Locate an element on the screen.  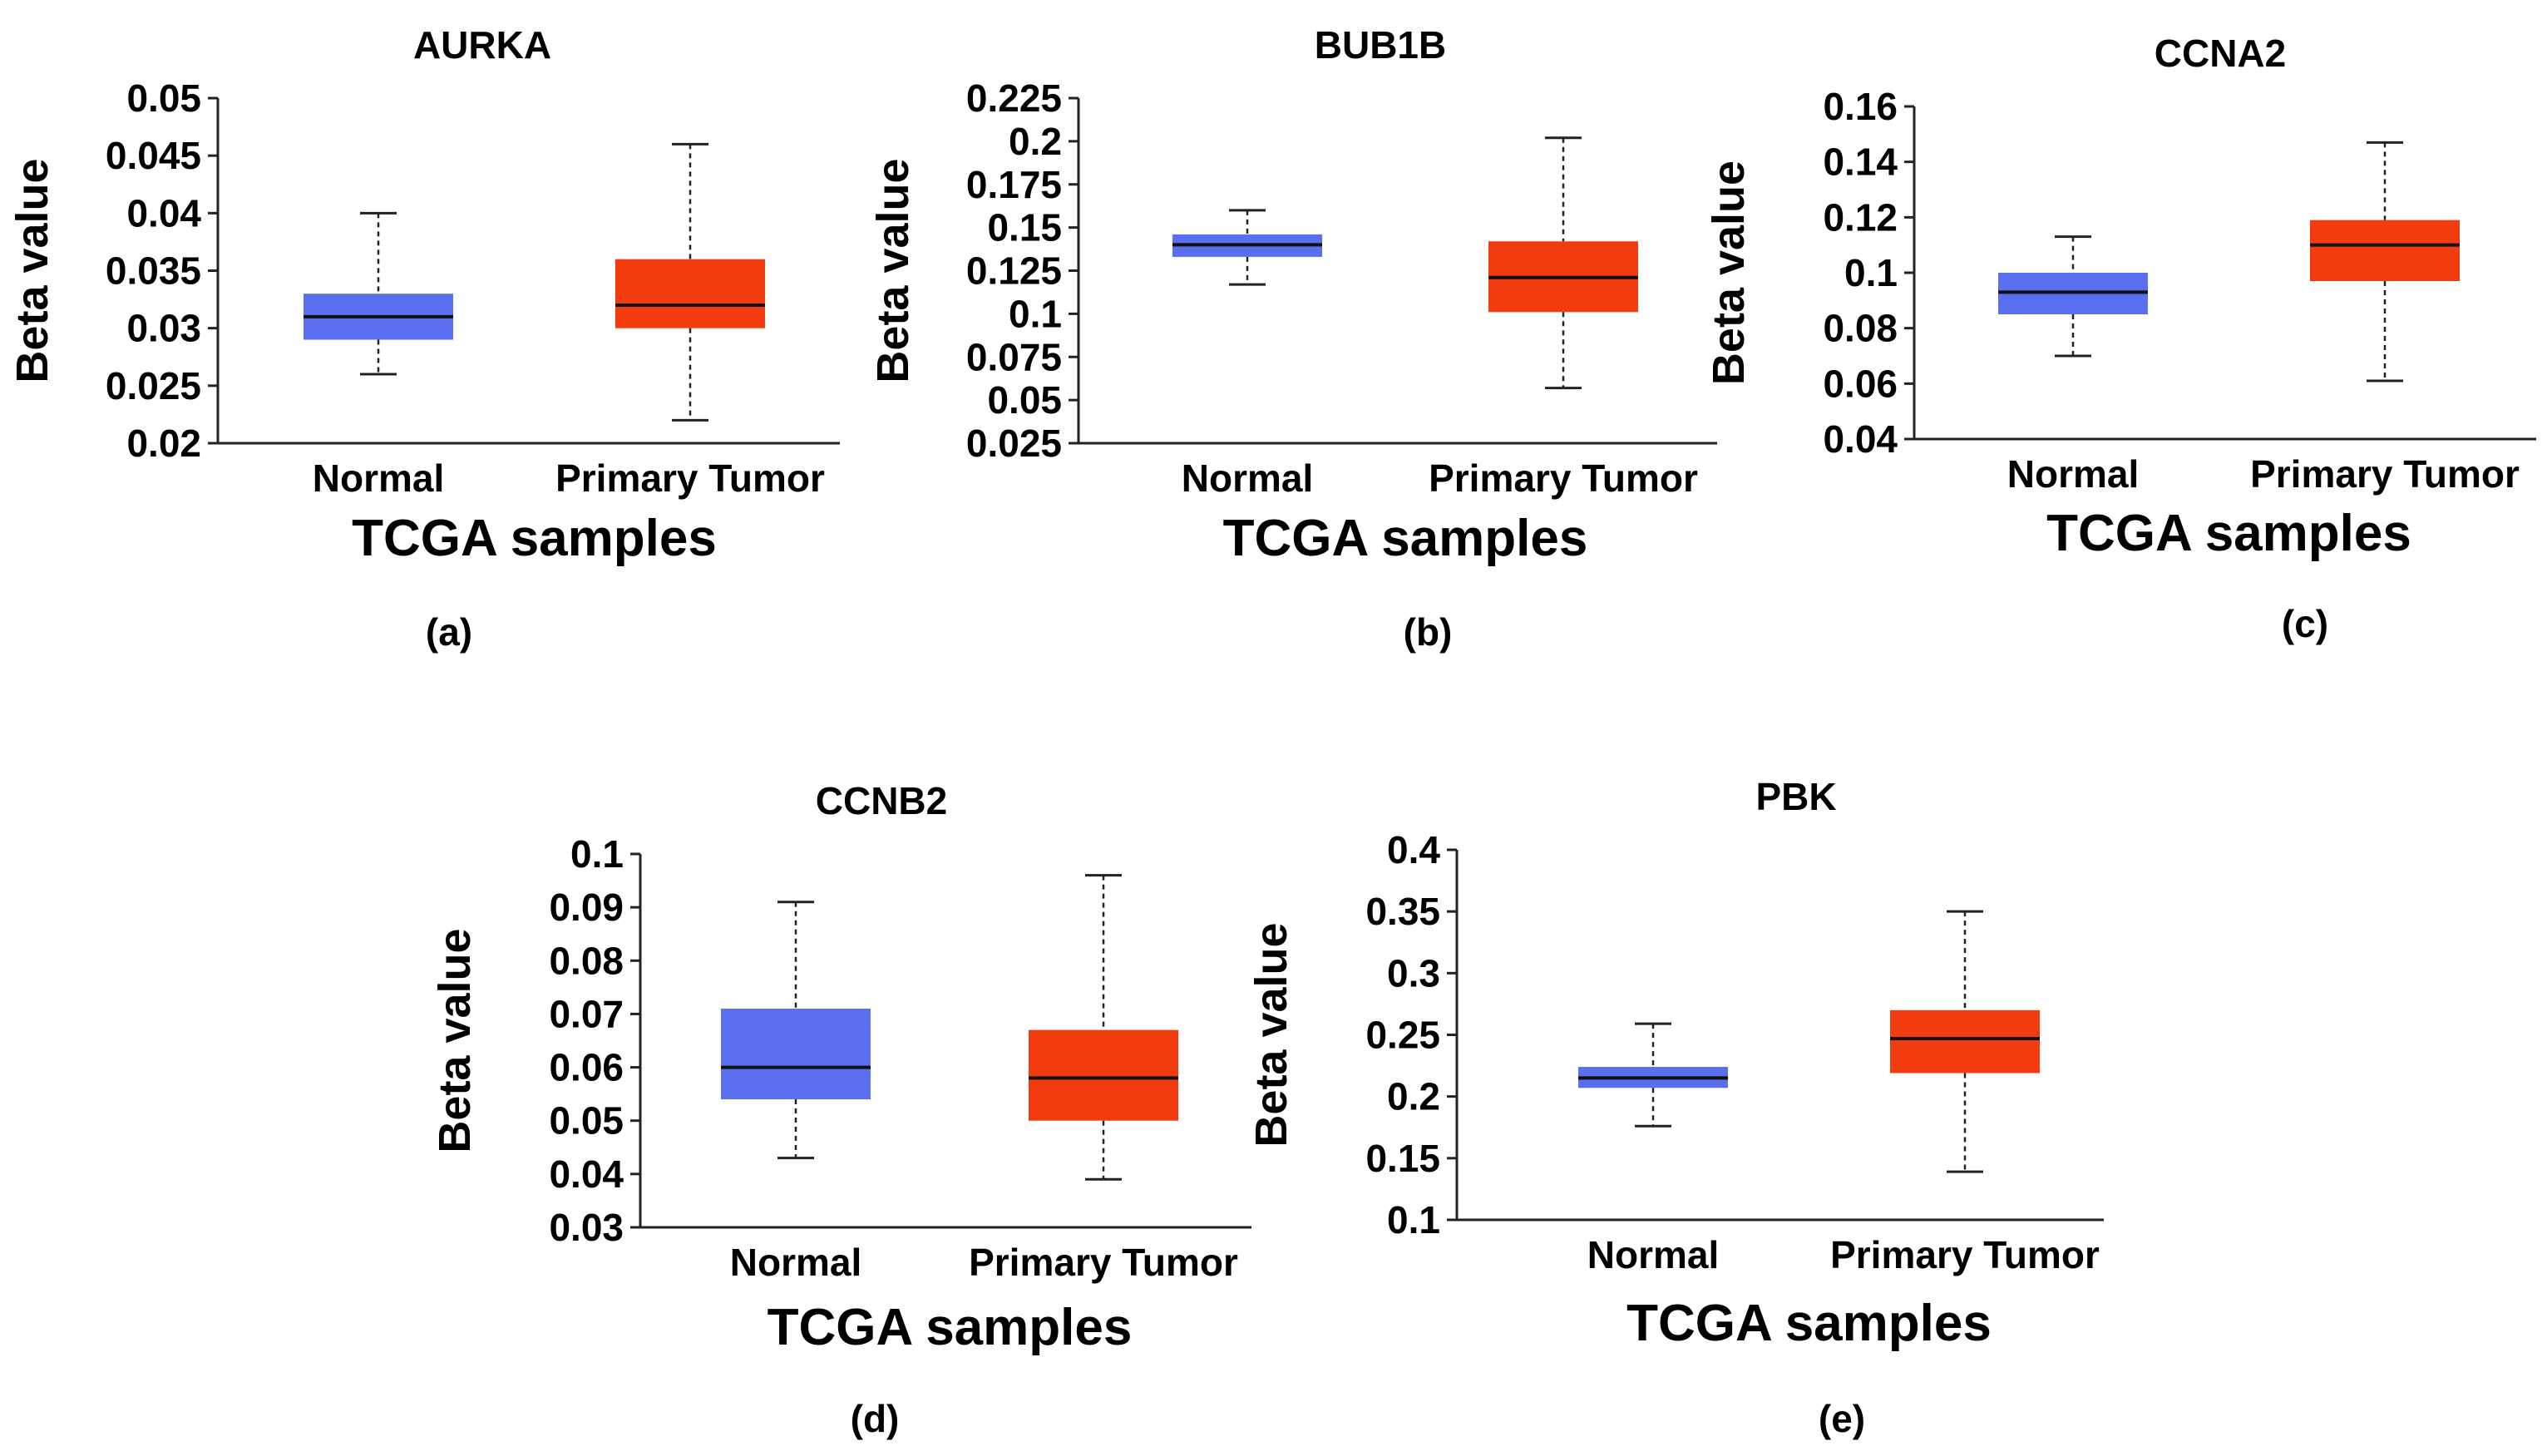
chart-title: CCNA2 is located at coordinates (2221, 53).